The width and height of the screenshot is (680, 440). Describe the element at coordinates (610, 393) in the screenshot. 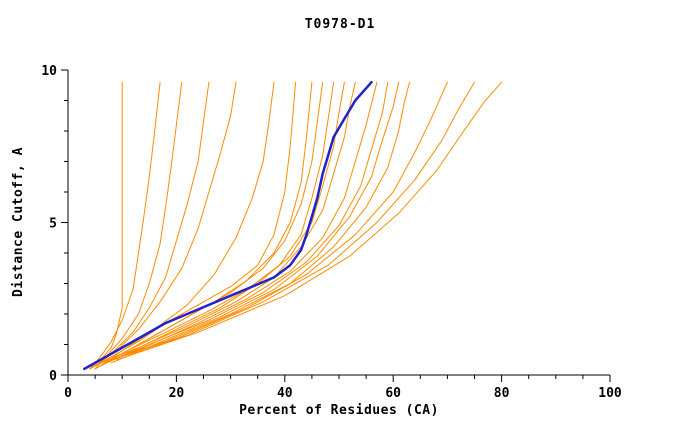

I see `x-tick-label: 100` at that location.